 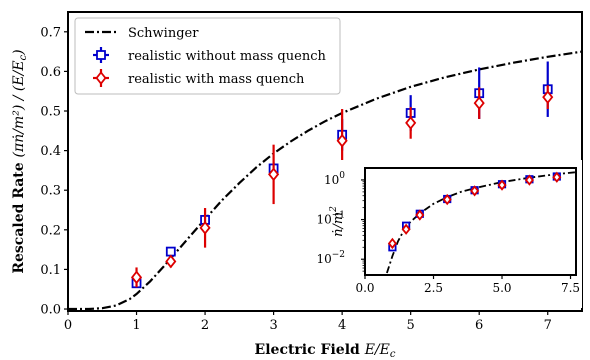 I want to click on inset-y-tick-label: 10⁰, so click(x=334, y=179).